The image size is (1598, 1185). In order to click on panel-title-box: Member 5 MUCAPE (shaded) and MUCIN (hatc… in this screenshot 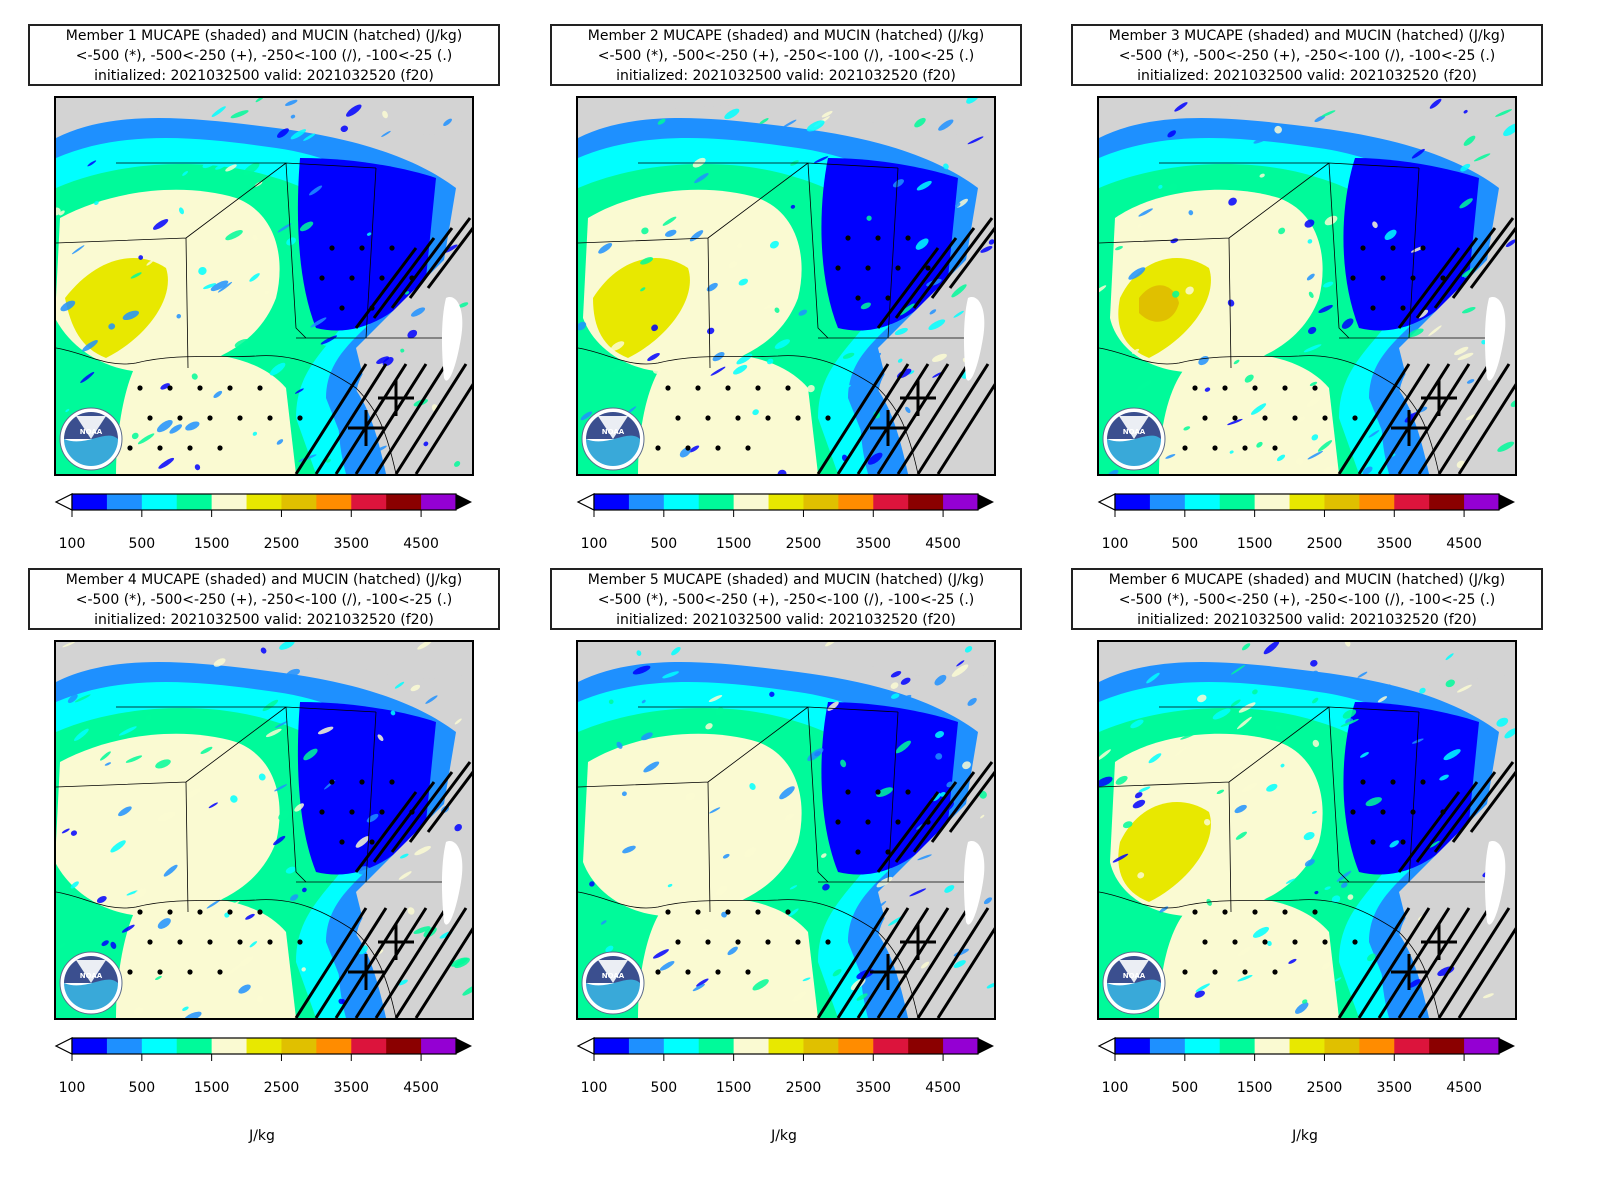, I will do `click(786, 599)`.